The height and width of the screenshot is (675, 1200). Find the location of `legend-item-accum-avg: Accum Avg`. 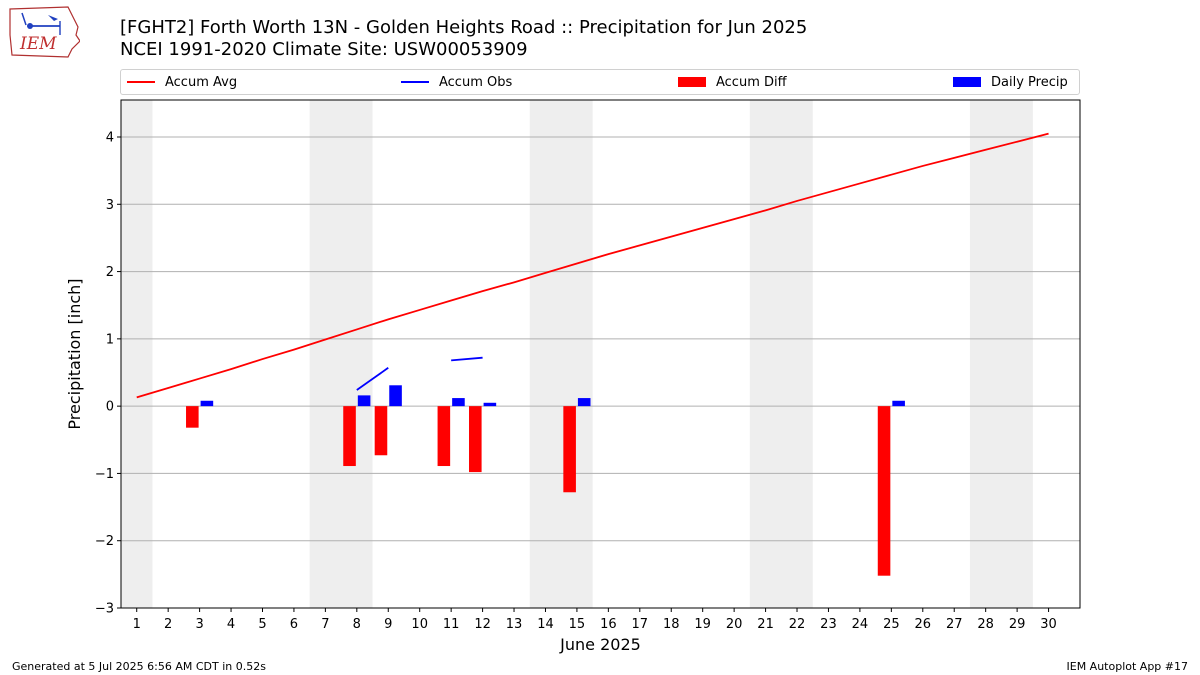

legend-item-accum-avg: Accum Avg is located at coordinates (182, 82).